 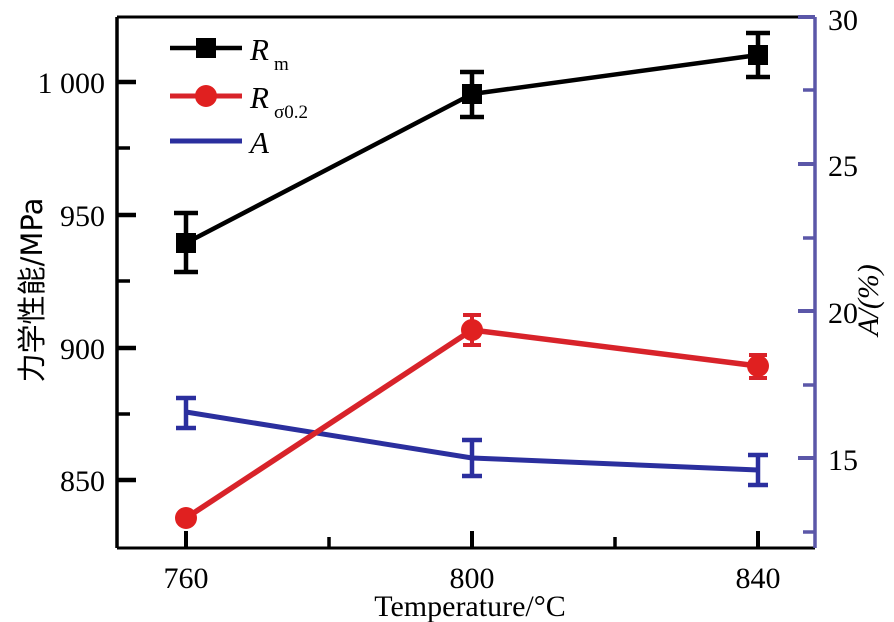 What do you see at coordinates (259, 49) in the screenshot?
I see `legend-label-Rm: R` at bounding box center [259, 49].